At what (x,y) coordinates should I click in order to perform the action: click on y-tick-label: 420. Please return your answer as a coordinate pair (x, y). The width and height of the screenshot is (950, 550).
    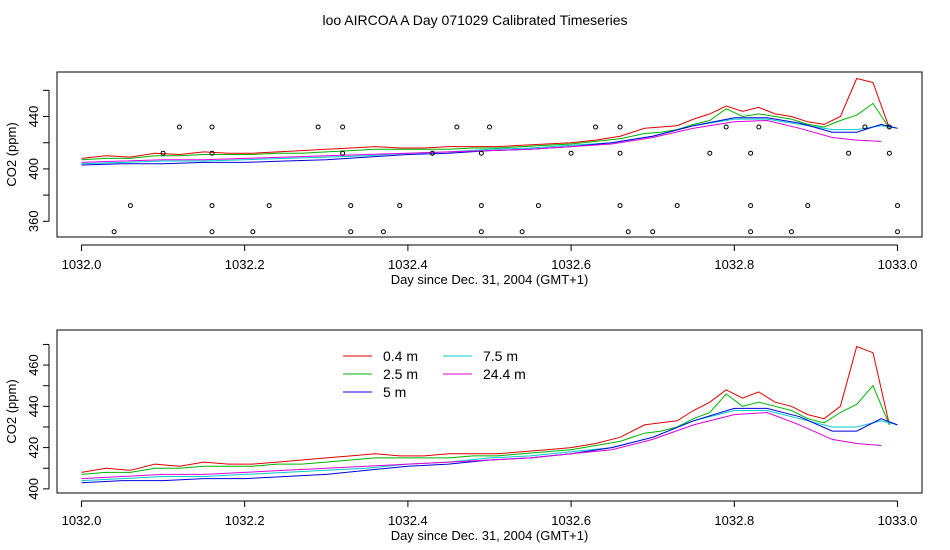
    Looking at the image, I should click on (33, 448).